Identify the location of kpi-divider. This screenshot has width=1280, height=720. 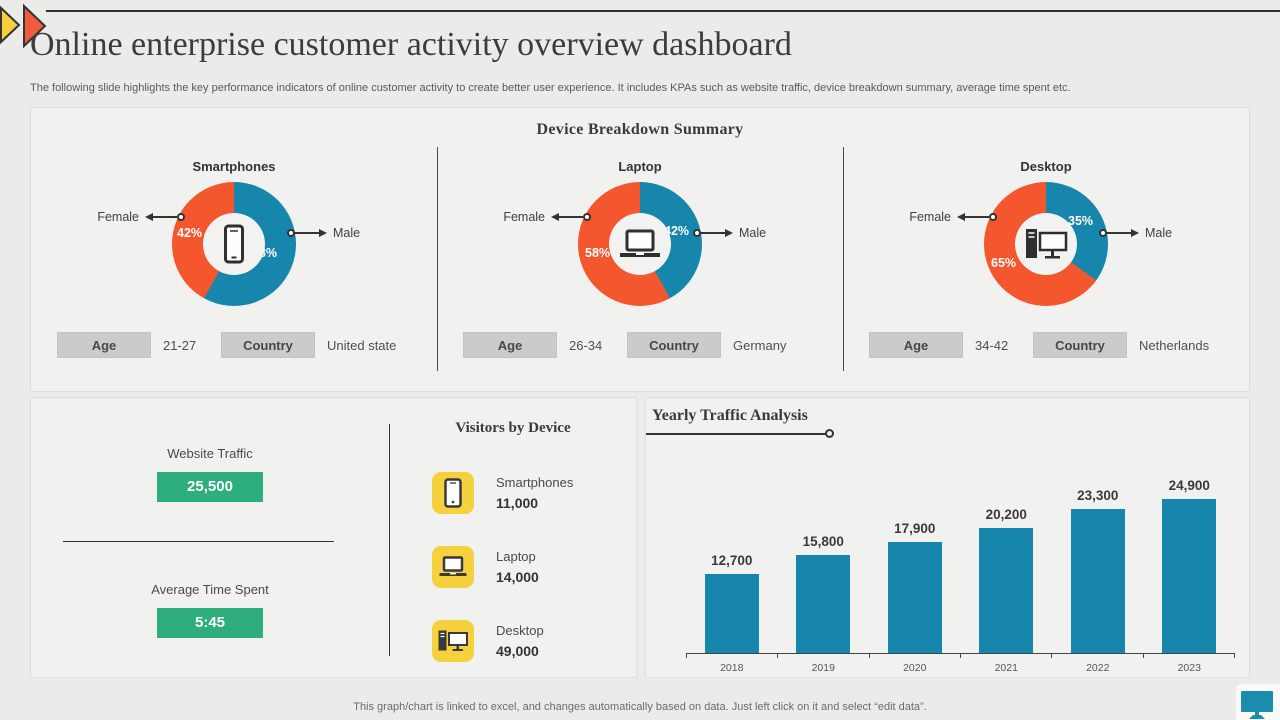
(198, 541).